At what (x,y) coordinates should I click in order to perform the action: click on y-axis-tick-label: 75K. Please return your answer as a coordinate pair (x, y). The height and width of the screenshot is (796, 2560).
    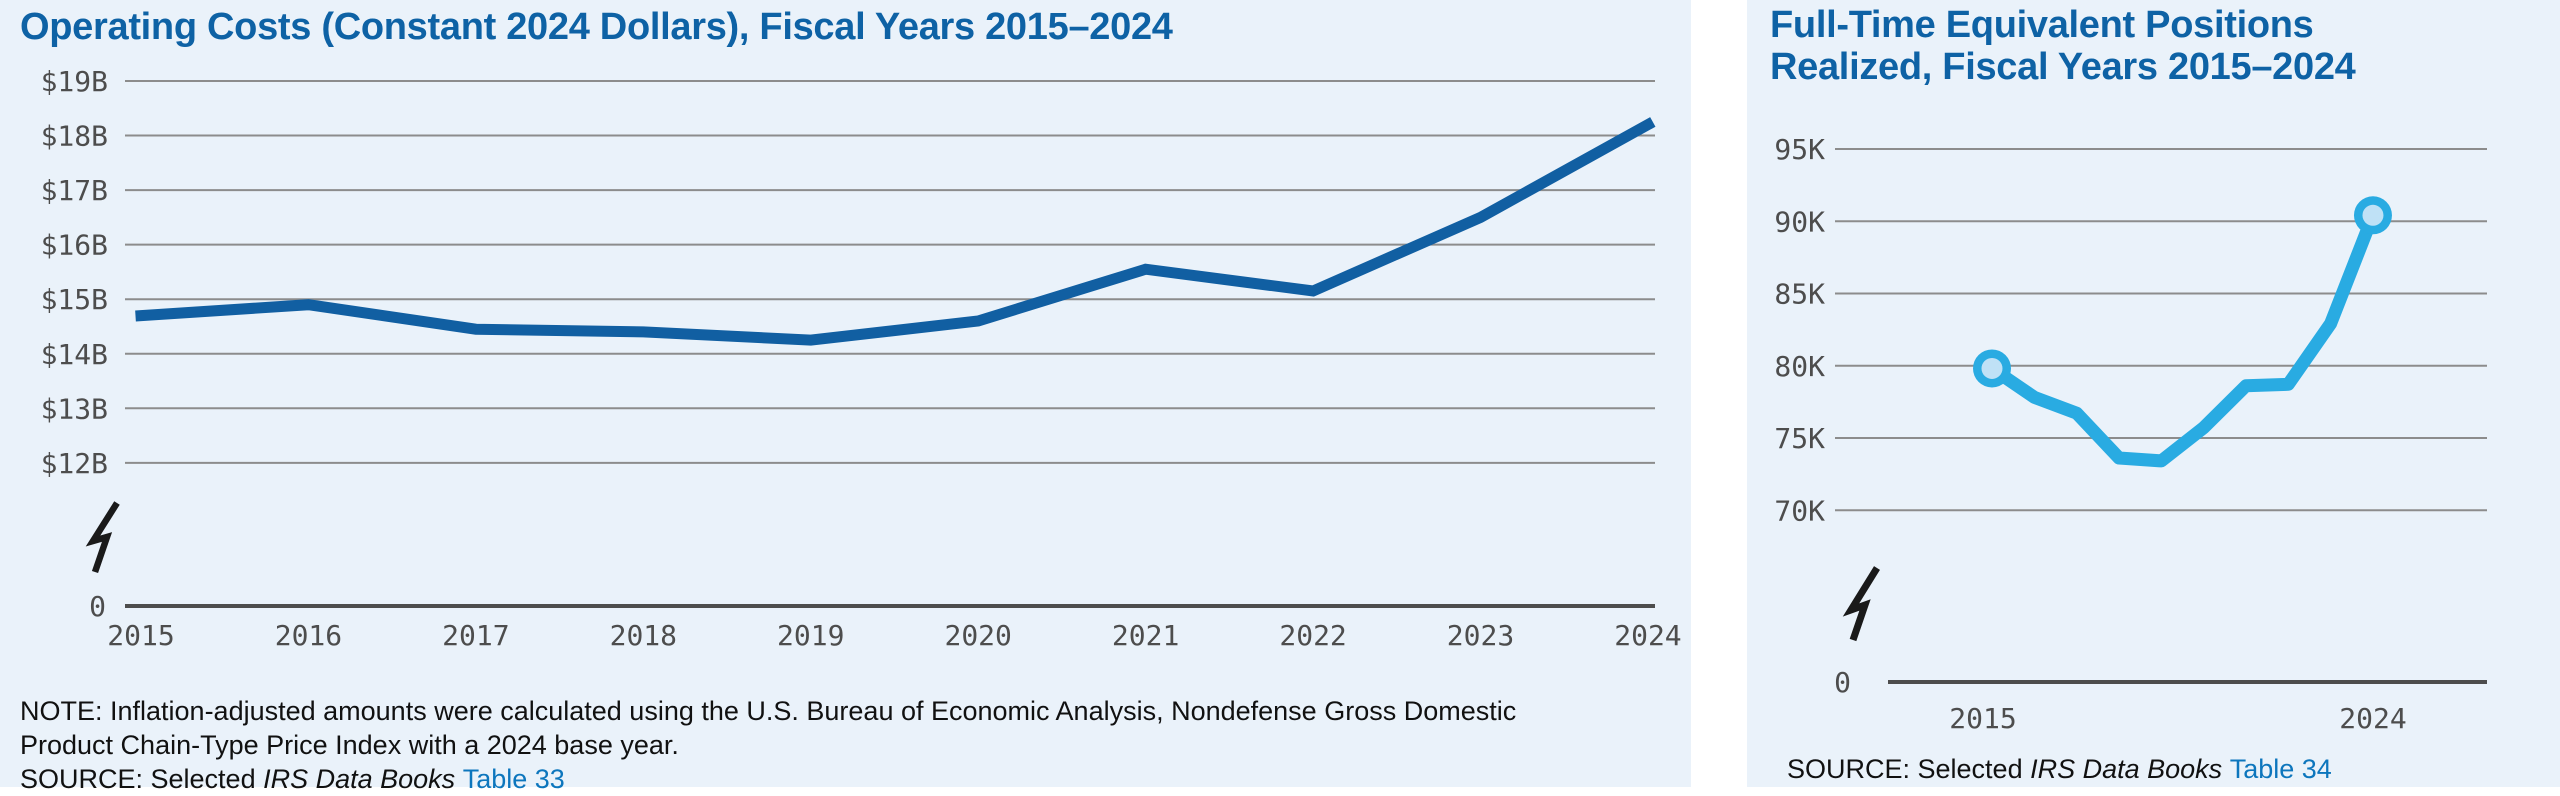
    Looking at the image, I should click on (1799, 438).